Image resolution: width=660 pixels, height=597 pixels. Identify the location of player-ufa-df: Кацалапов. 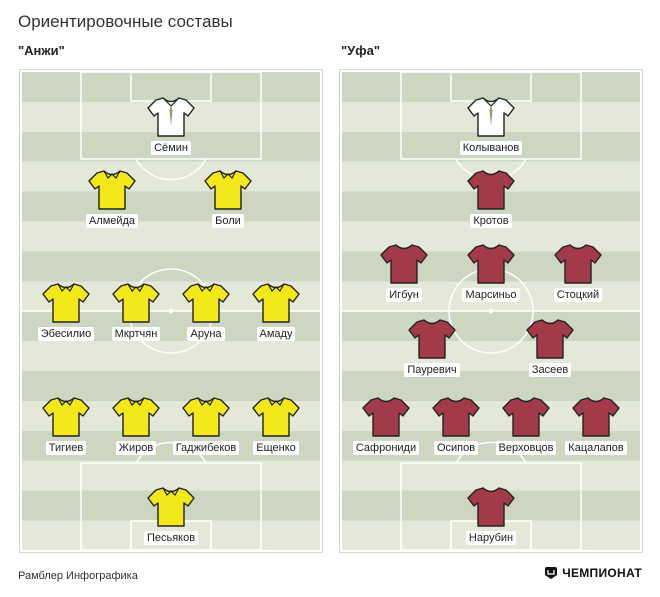
(595, 426).